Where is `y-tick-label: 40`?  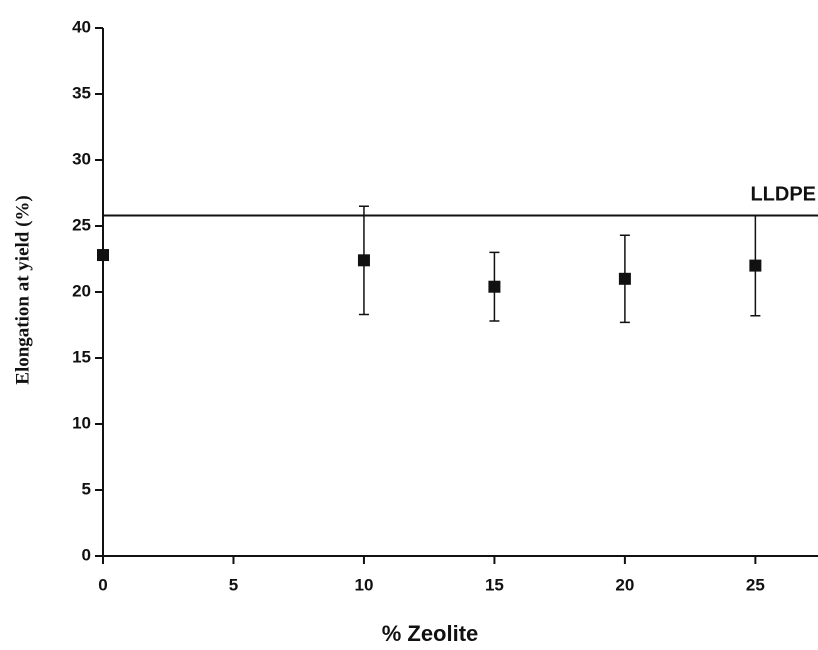
y-tick-label: 40 is located at coordinates (81, 26).